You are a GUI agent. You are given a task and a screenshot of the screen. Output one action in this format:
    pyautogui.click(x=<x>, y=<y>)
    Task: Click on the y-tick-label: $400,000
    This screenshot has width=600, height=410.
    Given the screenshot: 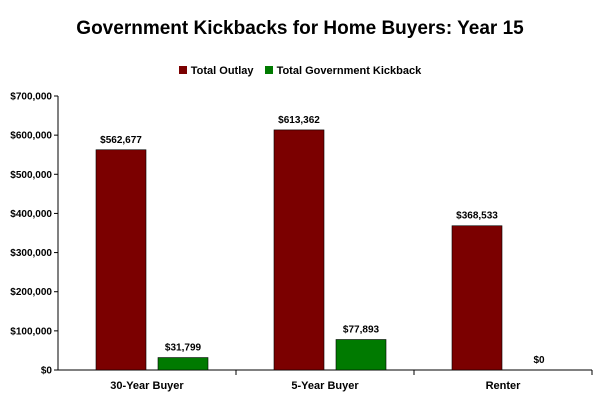 What is the action you would take?
    pyautogui.click(x=31, y=214)
    